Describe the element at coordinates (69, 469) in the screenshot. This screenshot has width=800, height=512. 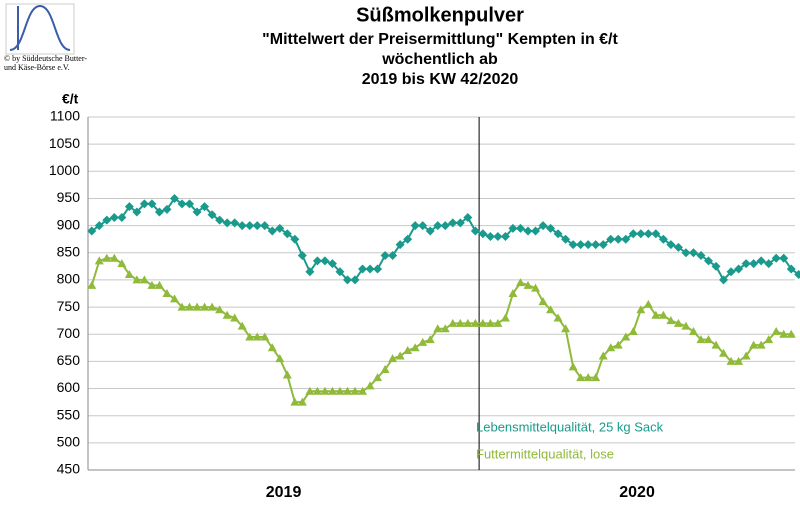
I see `y-tick-label: 450` at that location.